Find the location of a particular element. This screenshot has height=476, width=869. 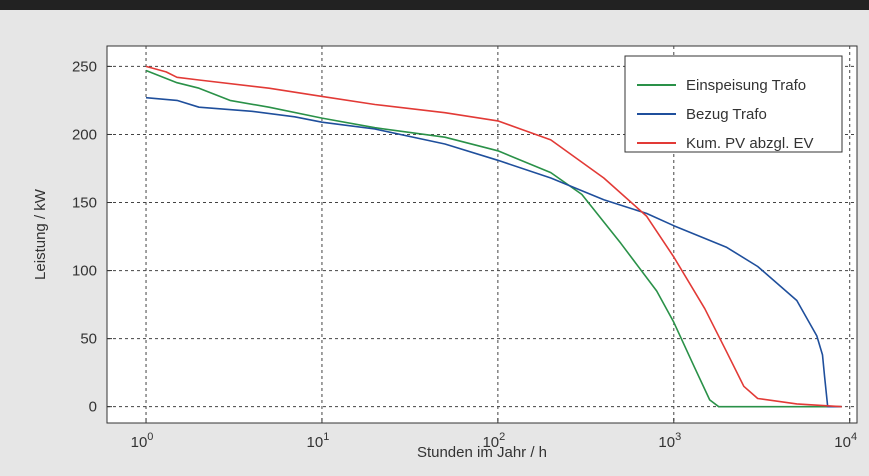

legend-box is located at coordinates (733, 104).